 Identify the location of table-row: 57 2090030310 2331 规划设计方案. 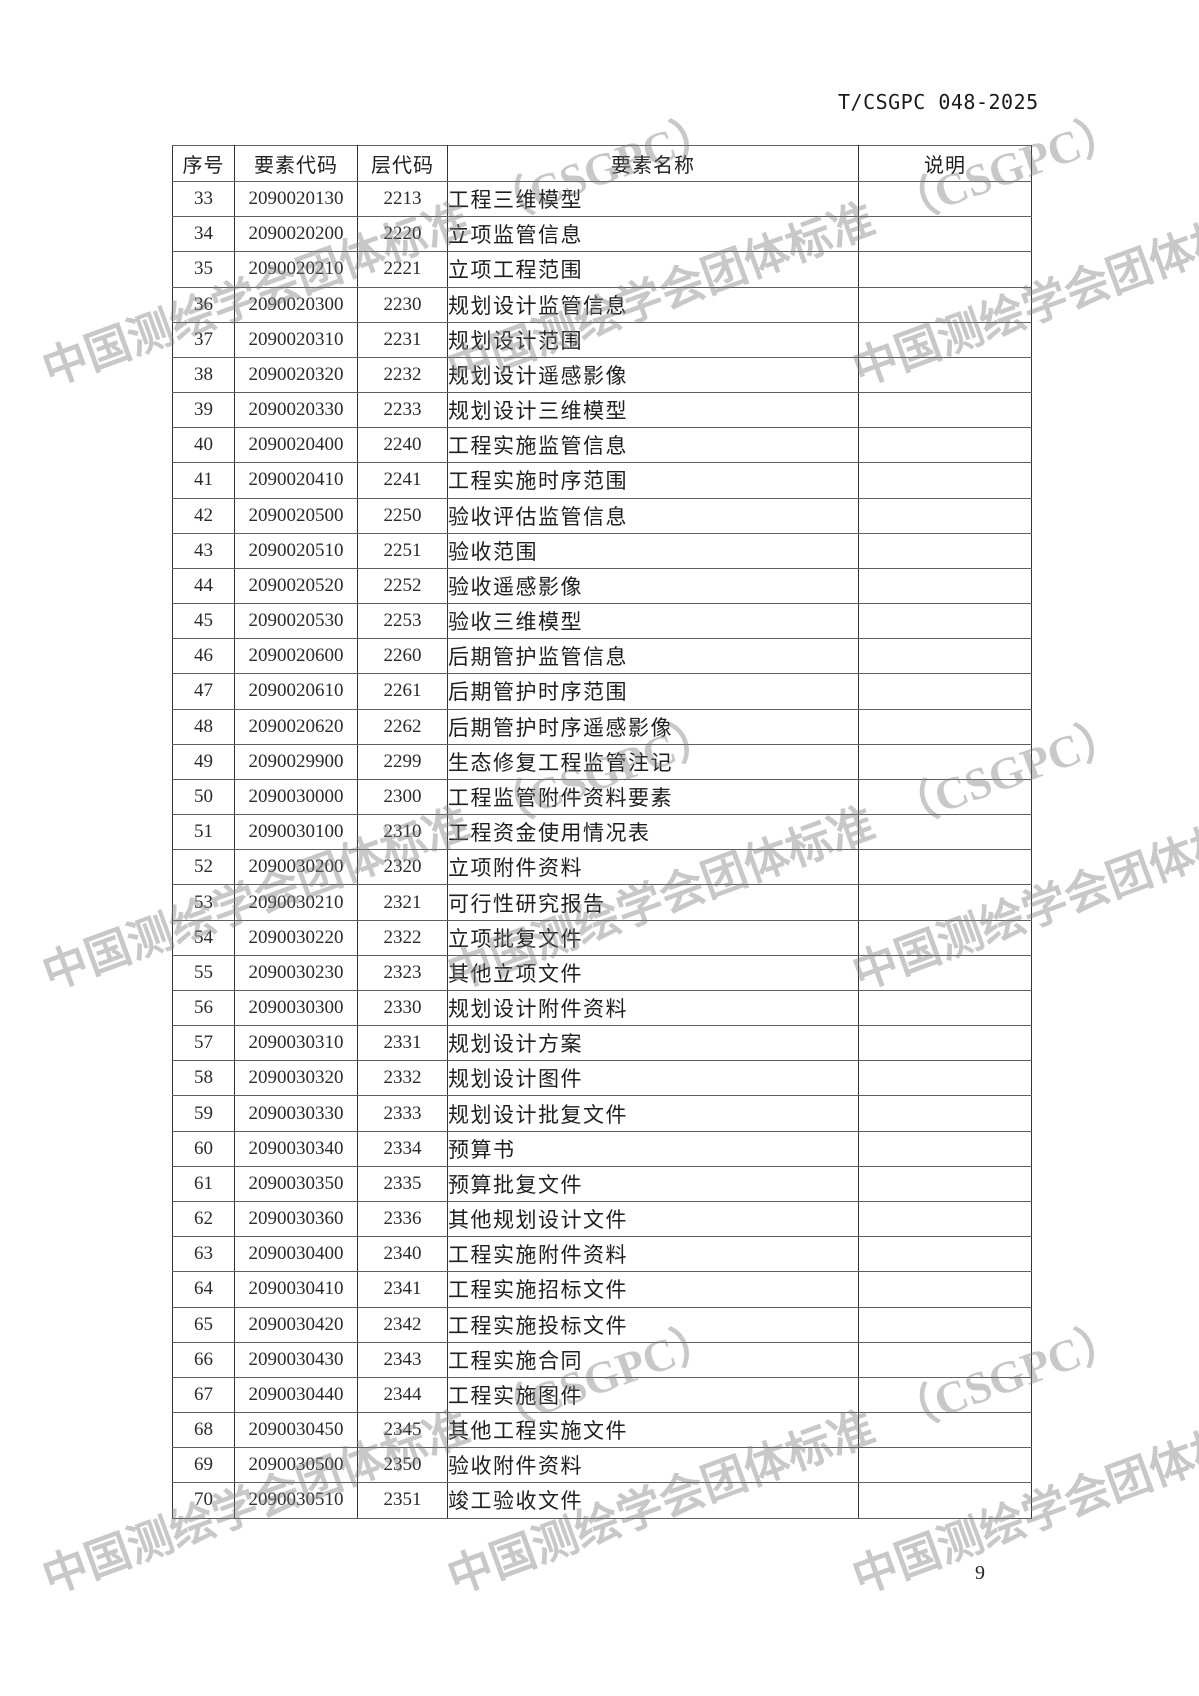
(602, 1043).